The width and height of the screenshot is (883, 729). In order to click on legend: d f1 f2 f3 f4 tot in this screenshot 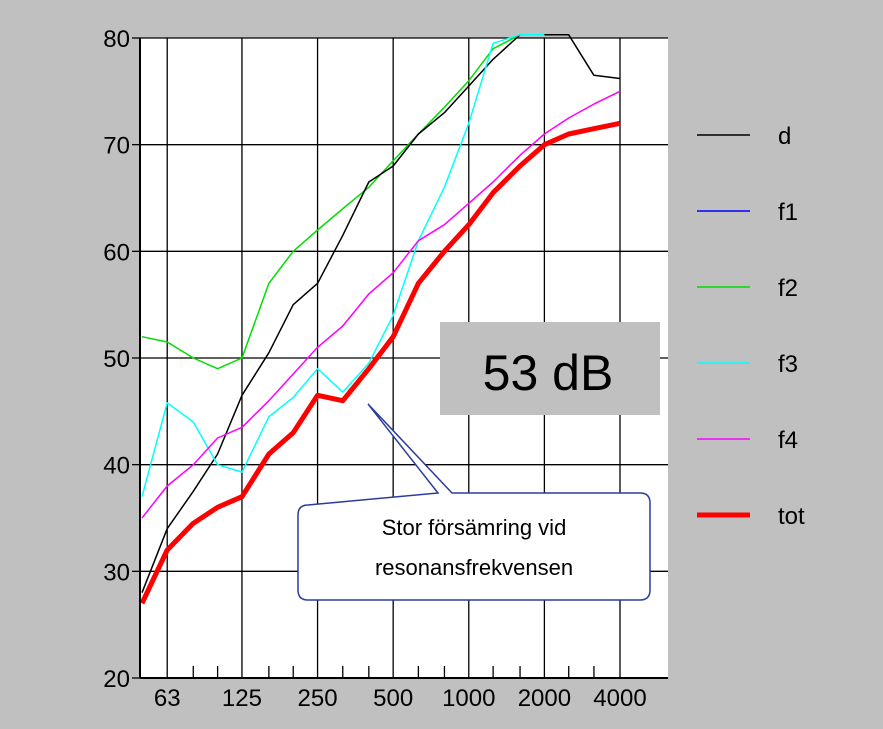, I will do `click(751, 326)`.